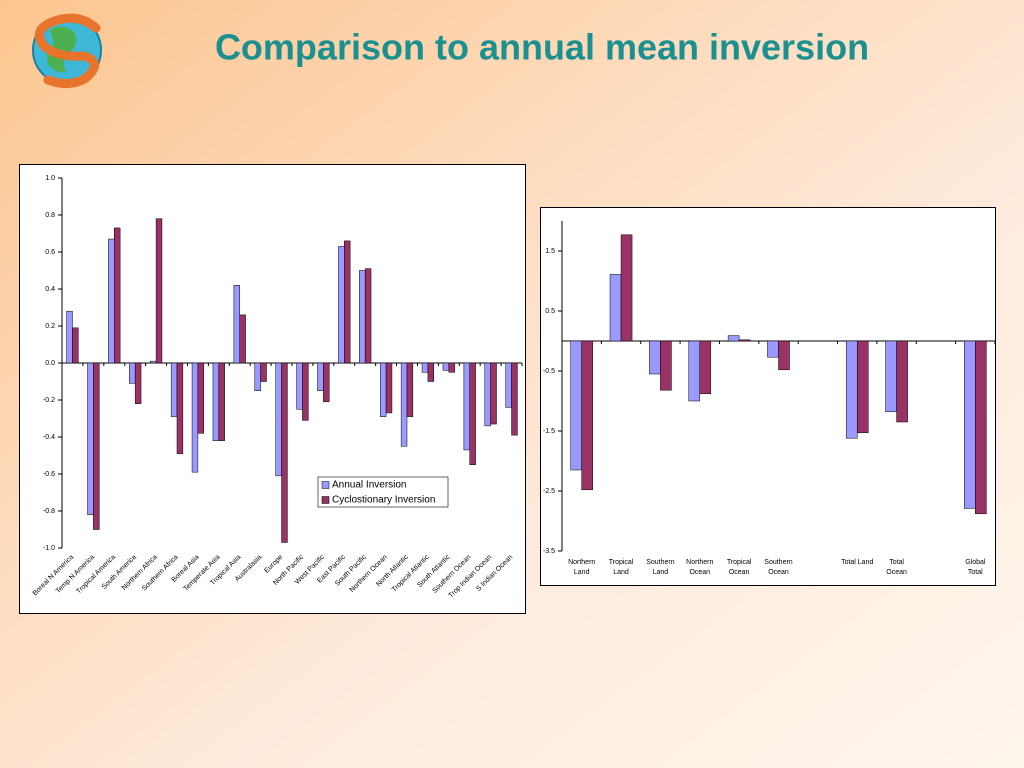  Describe the element at coordinates (581, 567) in the screenshot. I see `x-tick-label: Northern Land` at that location.